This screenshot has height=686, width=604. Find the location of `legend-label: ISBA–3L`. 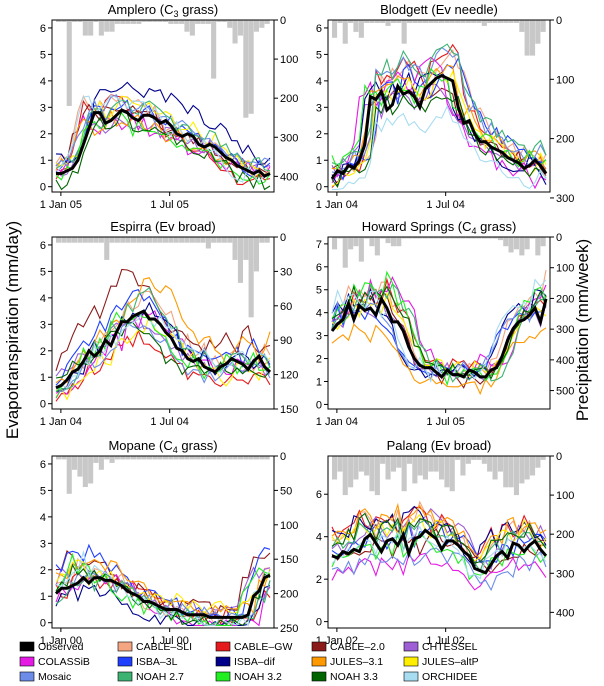

legend-label: ISBA–3L is located at coordinates (157, 662).